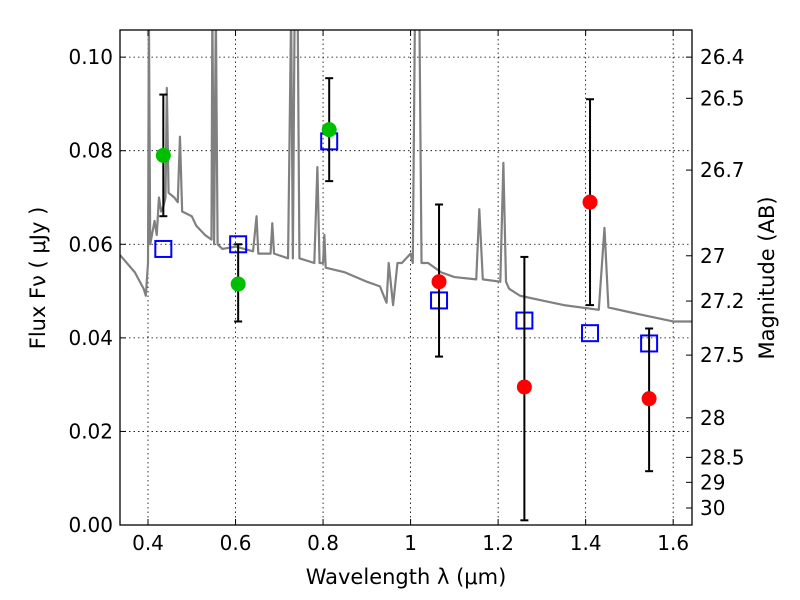  I want to click on y-tick-label: 0.10, so click(90, 57).